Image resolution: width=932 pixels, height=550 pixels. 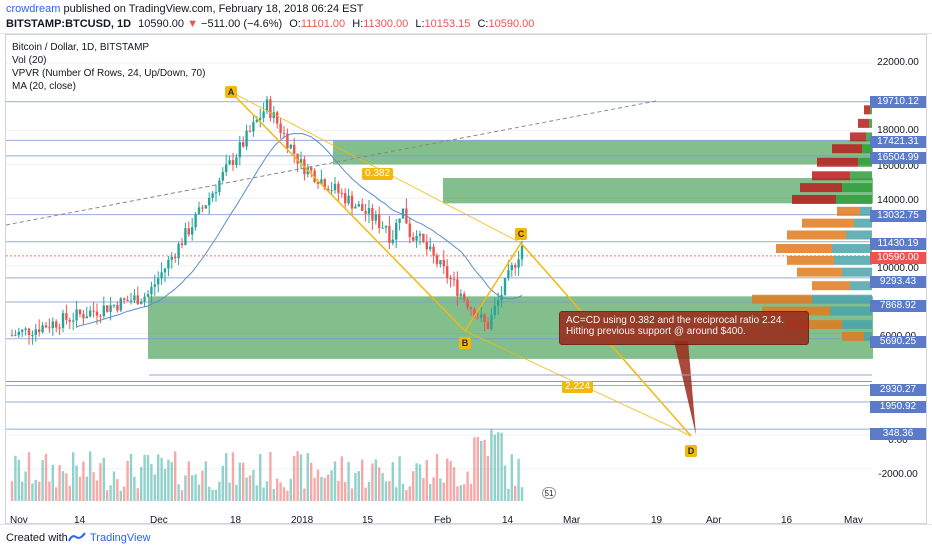 What do you see at coordinates (898, 407) in the screenshot?
I see `price-tag: 1950.92` at bounding box center [898, 407].